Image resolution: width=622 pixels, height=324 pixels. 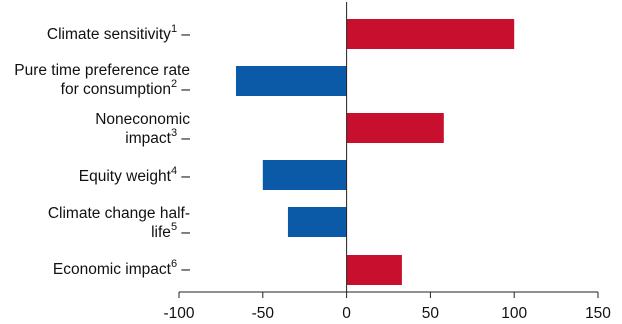 I want to click on x-tick-label: -50, so click(x=263, y=313).